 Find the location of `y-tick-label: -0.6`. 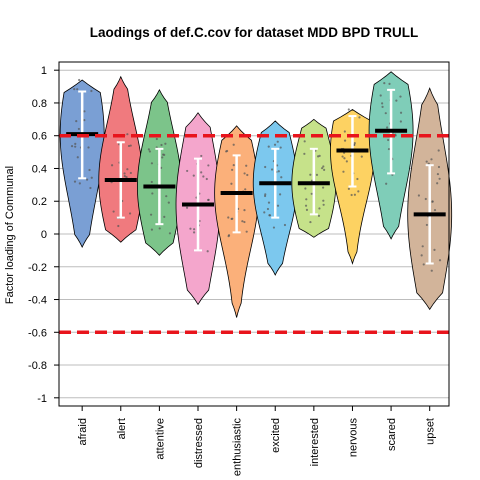

y-tick-label: -0.6 is located at coordinates (37, 333).